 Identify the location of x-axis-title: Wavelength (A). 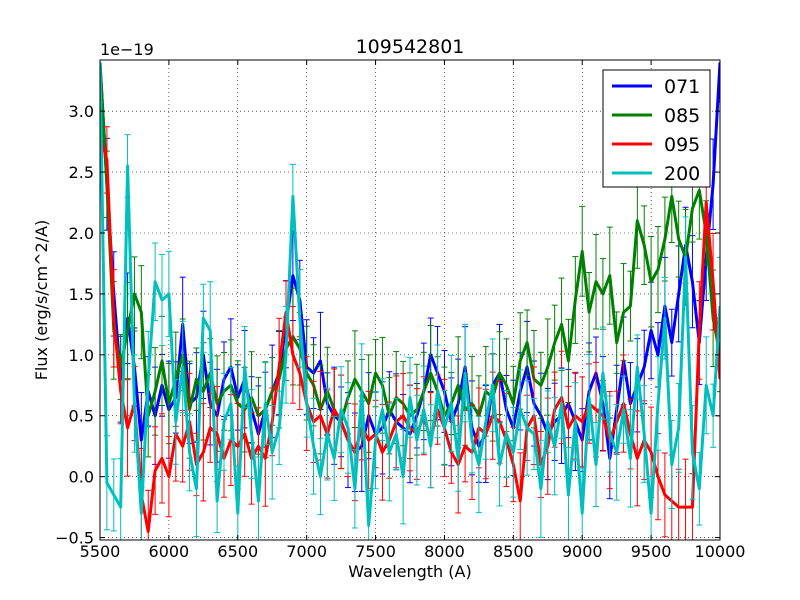
(409, 571).